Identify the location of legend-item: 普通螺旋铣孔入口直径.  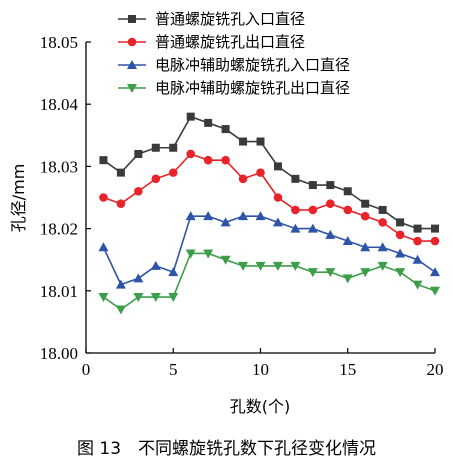
(211, 19).